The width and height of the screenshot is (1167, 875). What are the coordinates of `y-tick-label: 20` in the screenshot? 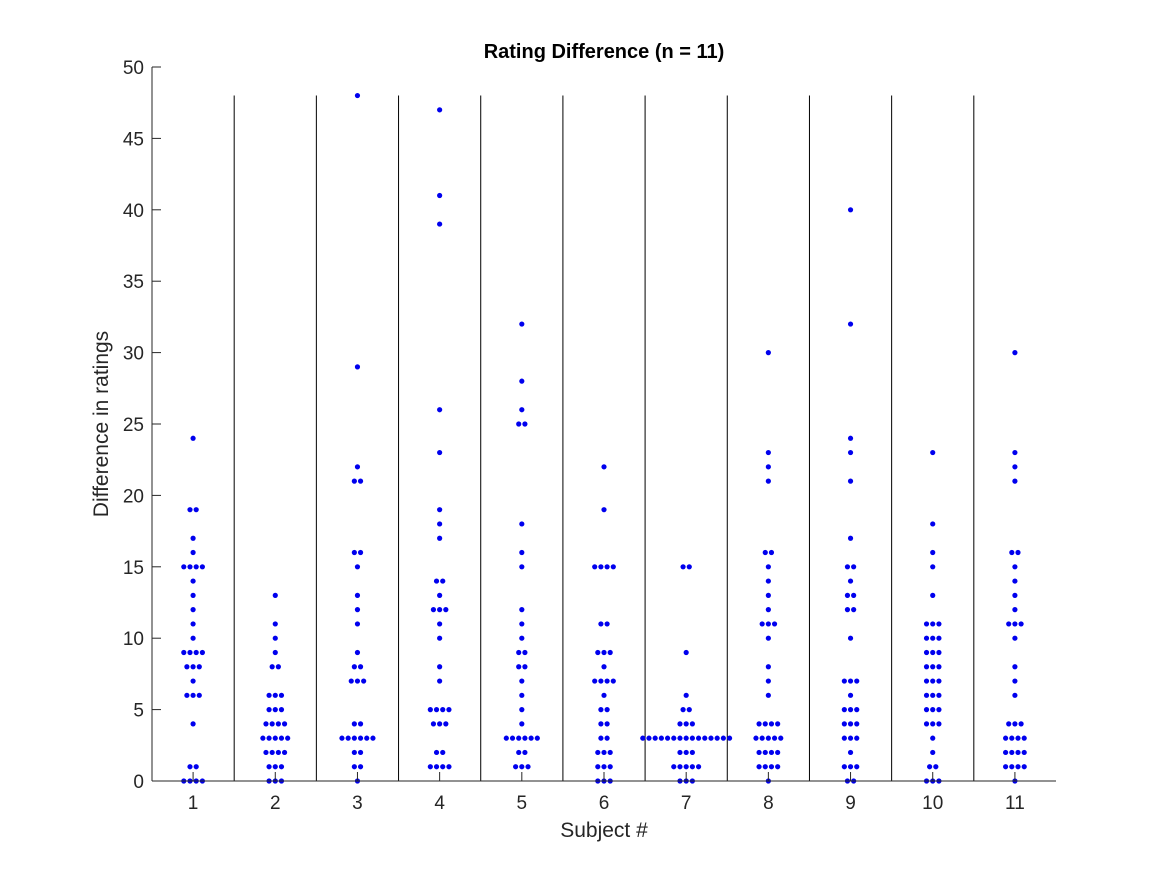 It's located at (133, 496).